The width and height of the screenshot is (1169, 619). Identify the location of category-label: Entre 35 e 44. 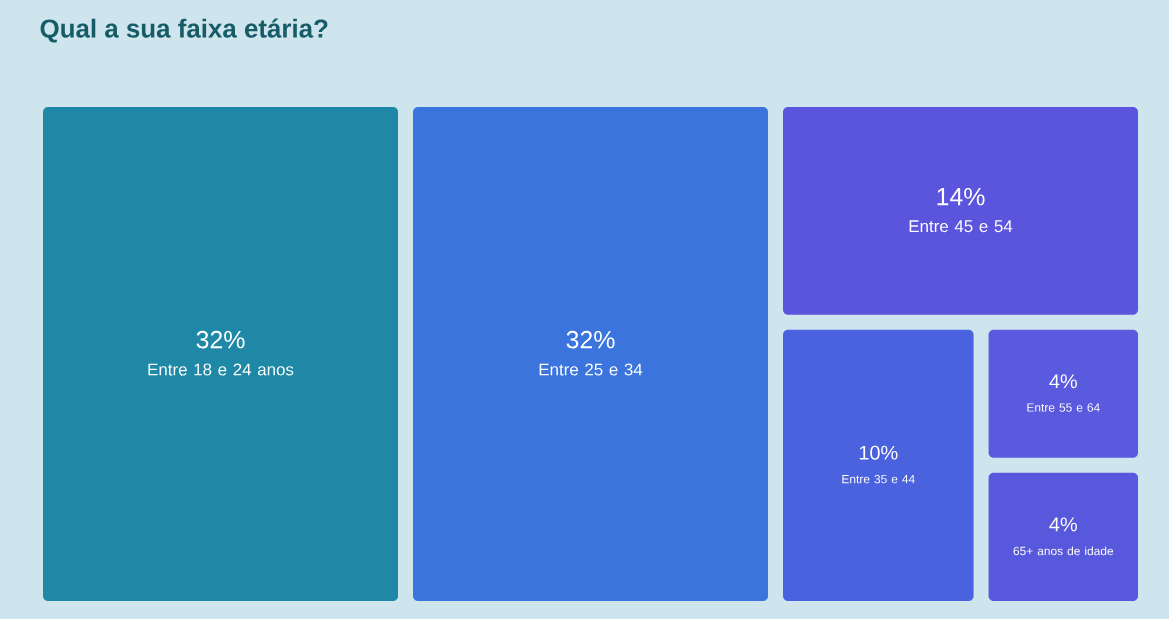
(878, 479).